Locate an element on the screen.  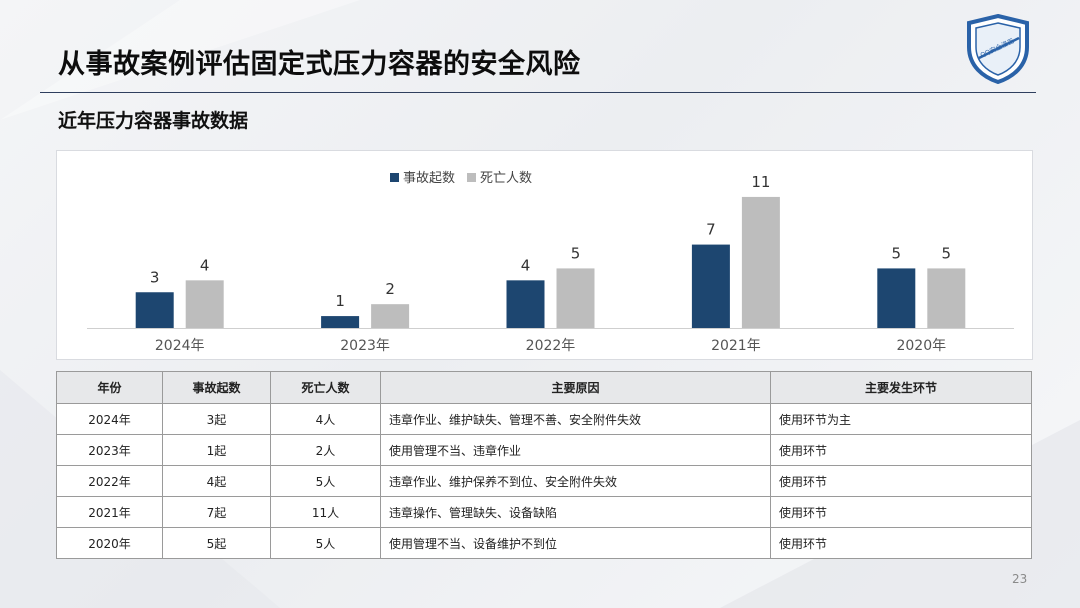
year-cell: 2022年 is located at coordinates (109, 481).